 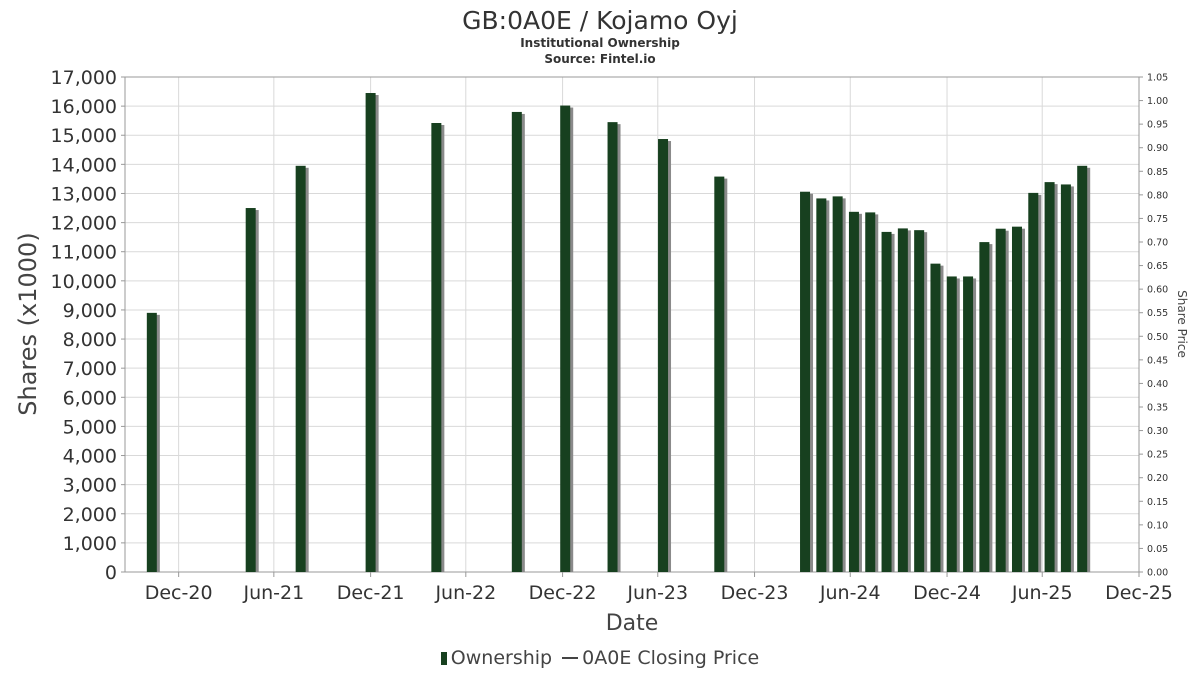 What do you see at coordinates (632, 623) in the screenshot?
I see `x-axis-label: Date` at bounding box center [632, 623].